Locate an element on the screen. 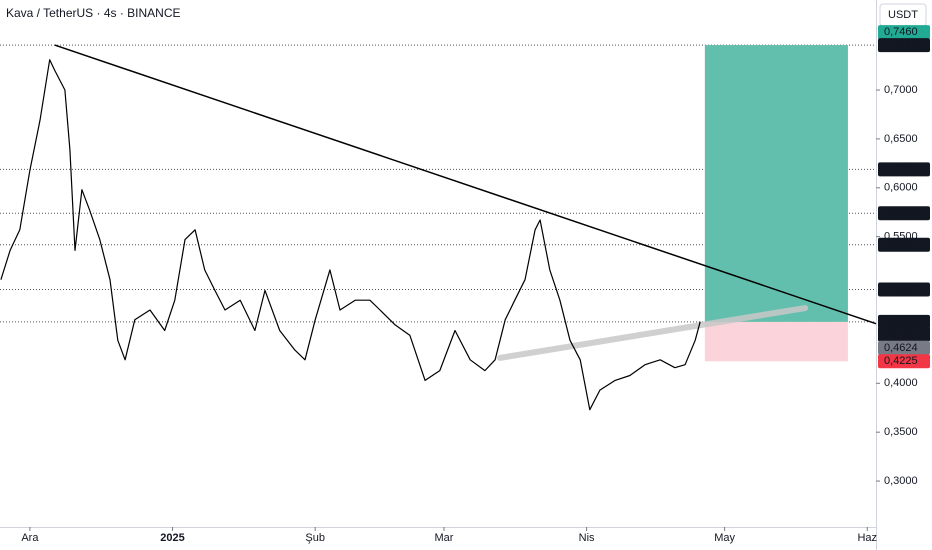  countdown-box is located at coordinates (904, 334).